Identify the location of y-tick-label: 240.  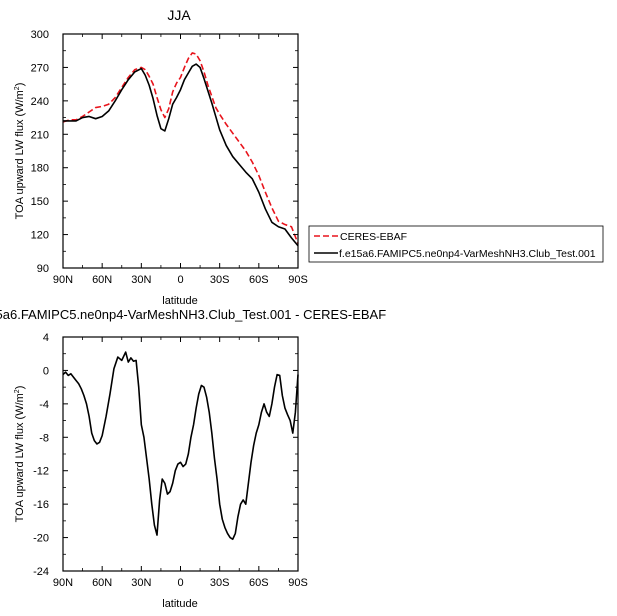
(40, 102).